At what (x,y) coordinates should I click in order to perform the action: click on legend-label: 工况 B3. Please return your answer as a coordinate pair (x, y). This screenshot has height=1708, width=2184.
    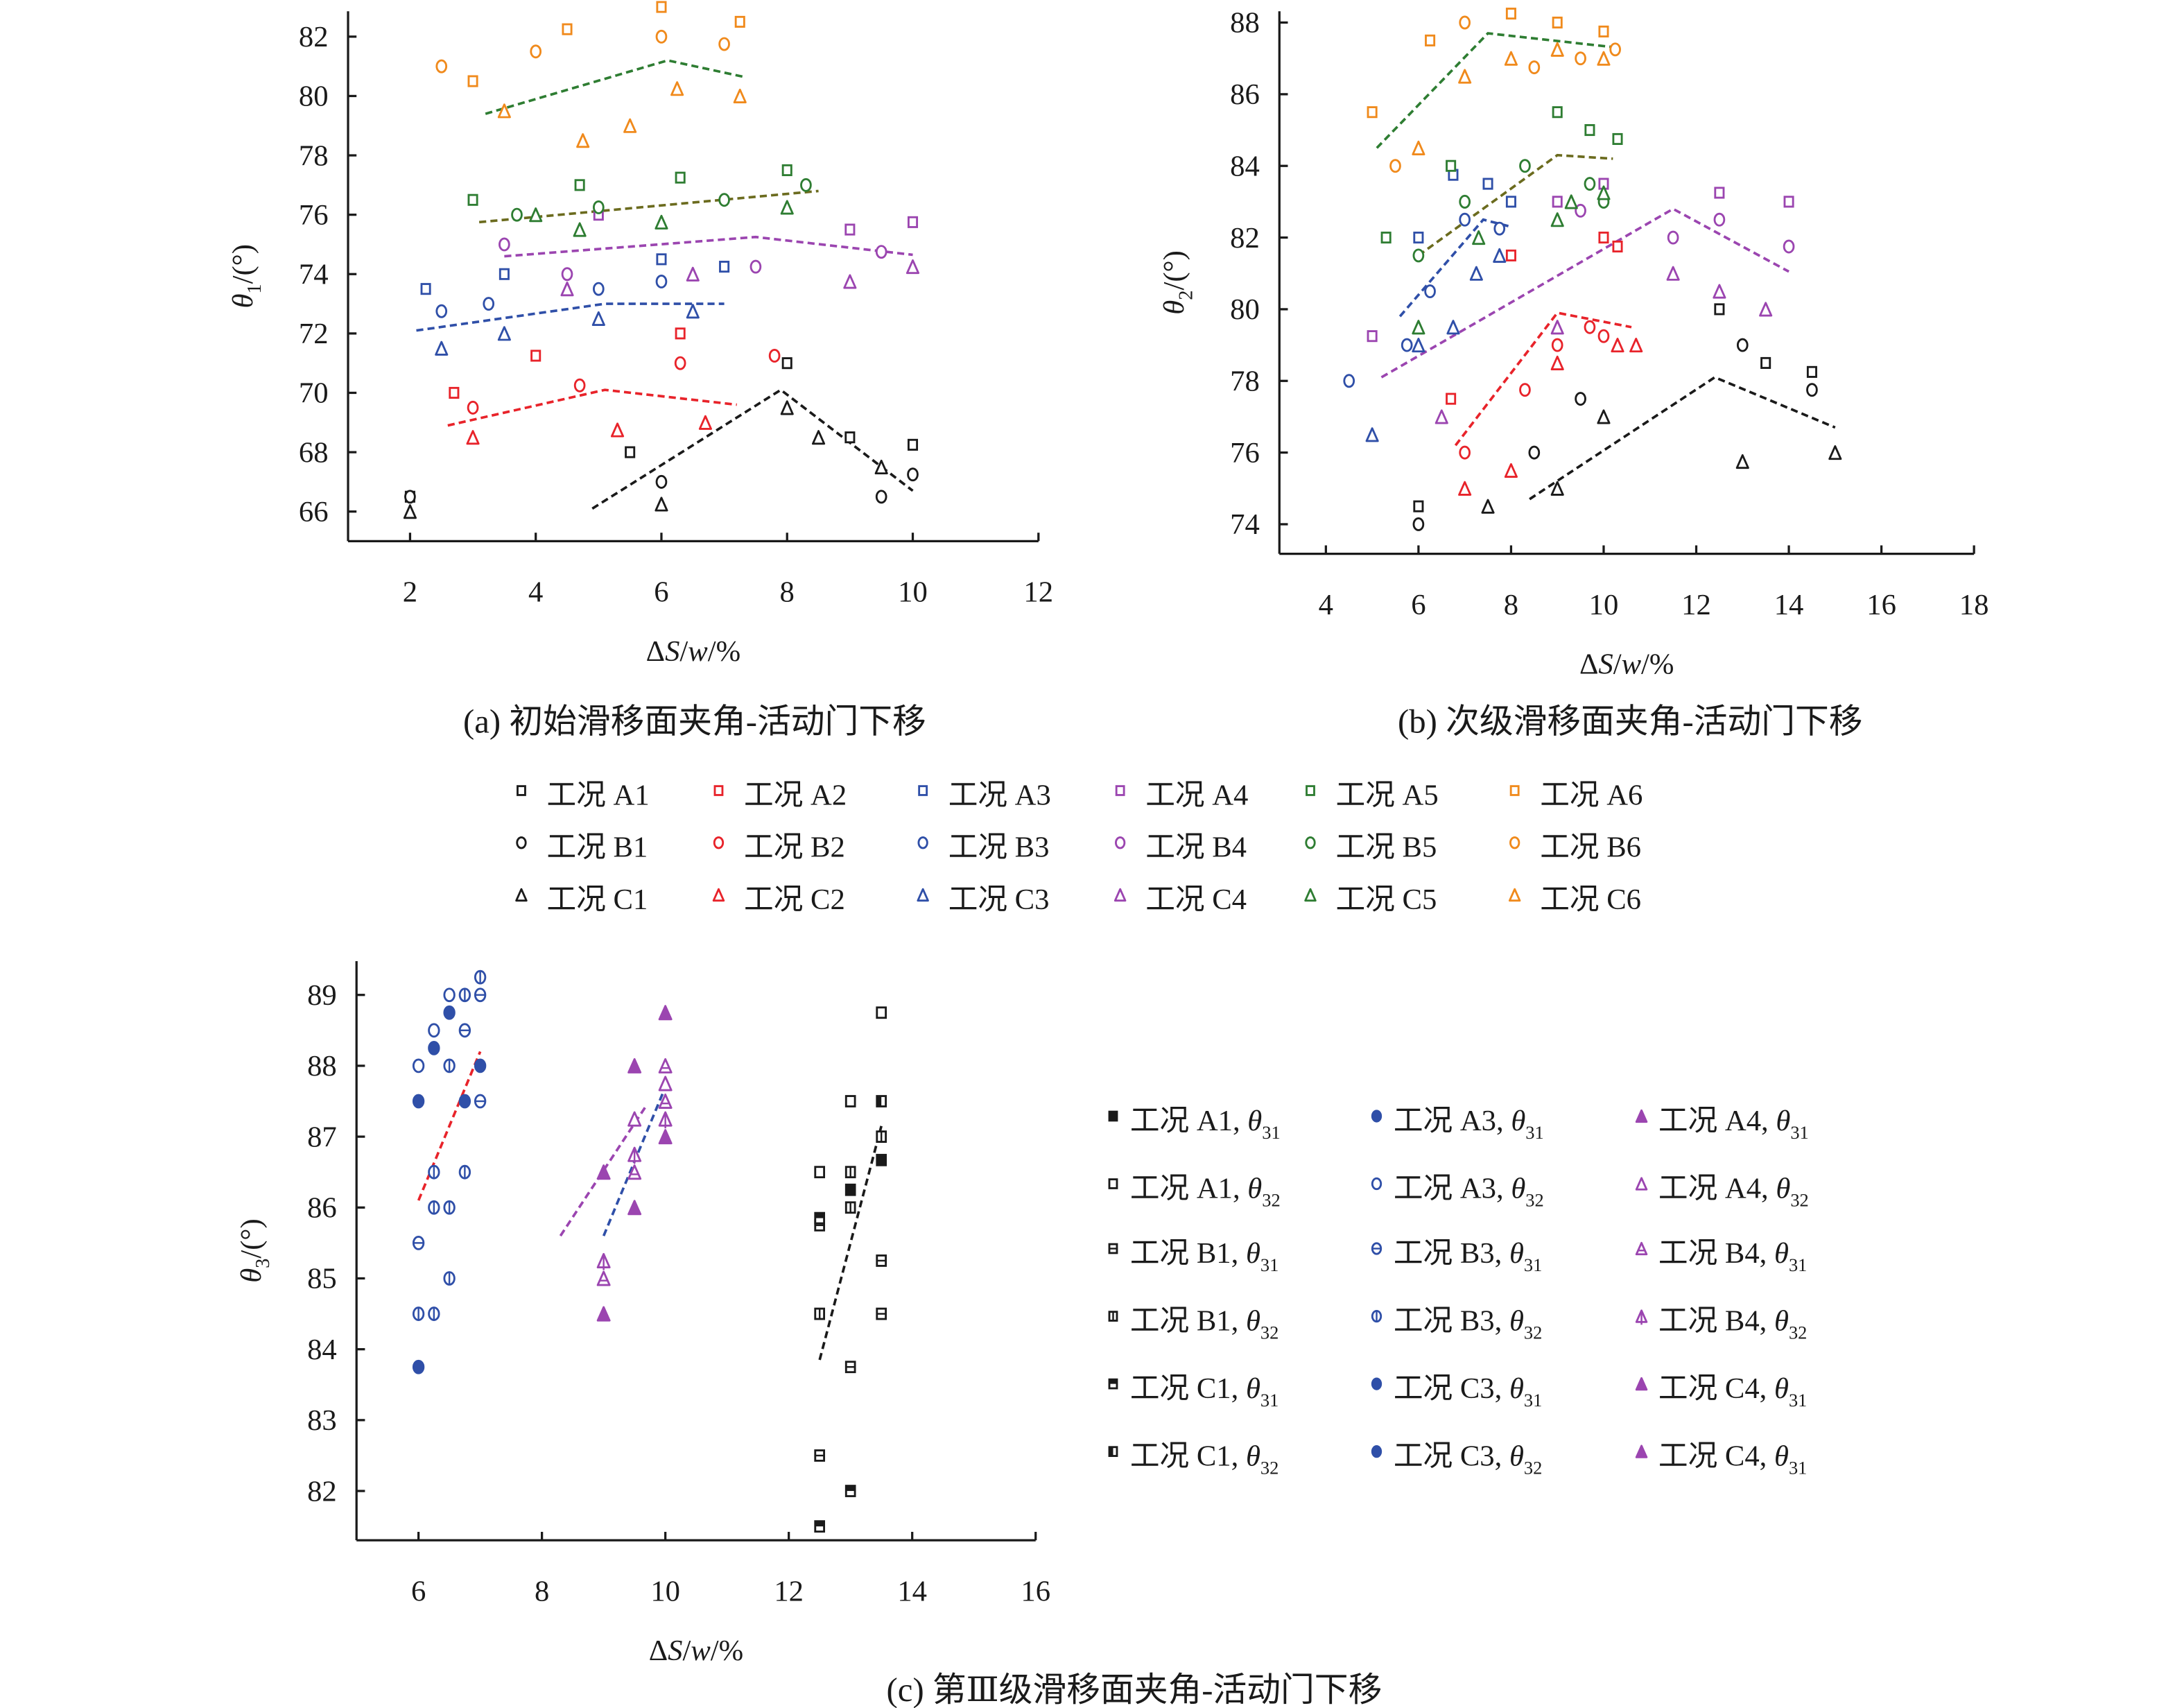
    Looking at the image, I should click on (999, 847).